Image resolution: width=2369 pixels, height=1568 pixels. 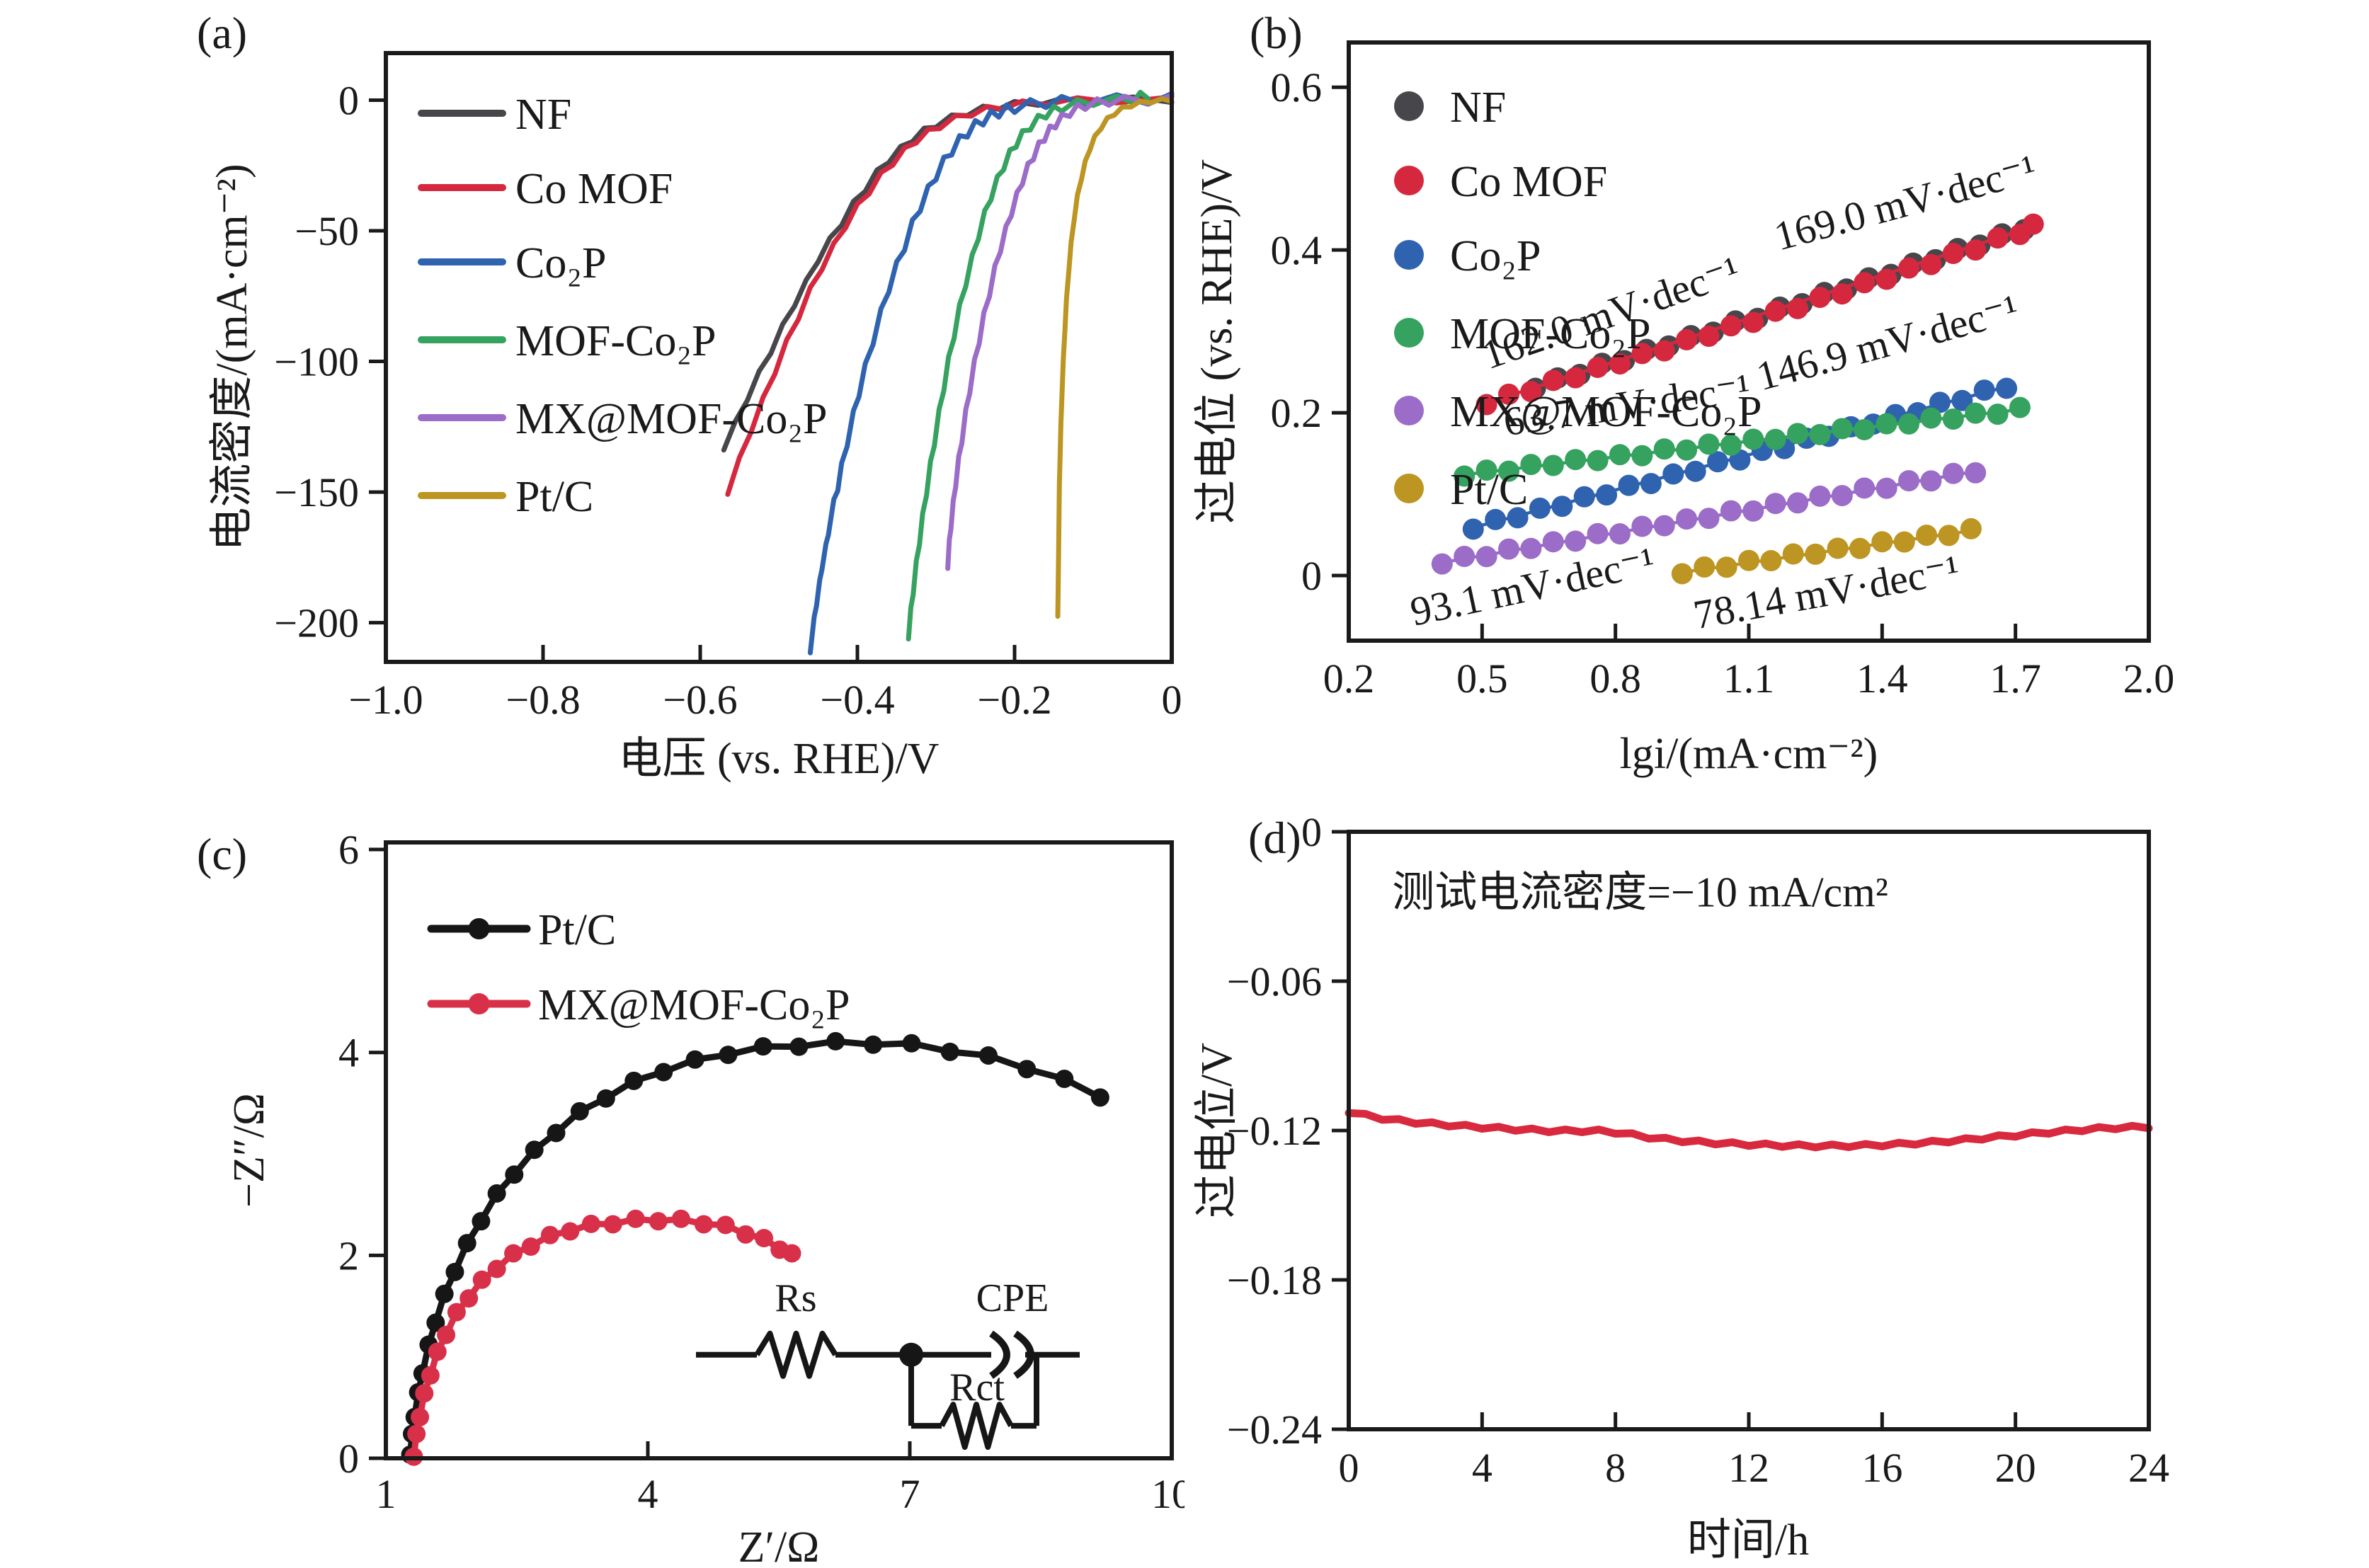 I want to click on x-tick-label: 0.5, so click(x=1482, y=679).